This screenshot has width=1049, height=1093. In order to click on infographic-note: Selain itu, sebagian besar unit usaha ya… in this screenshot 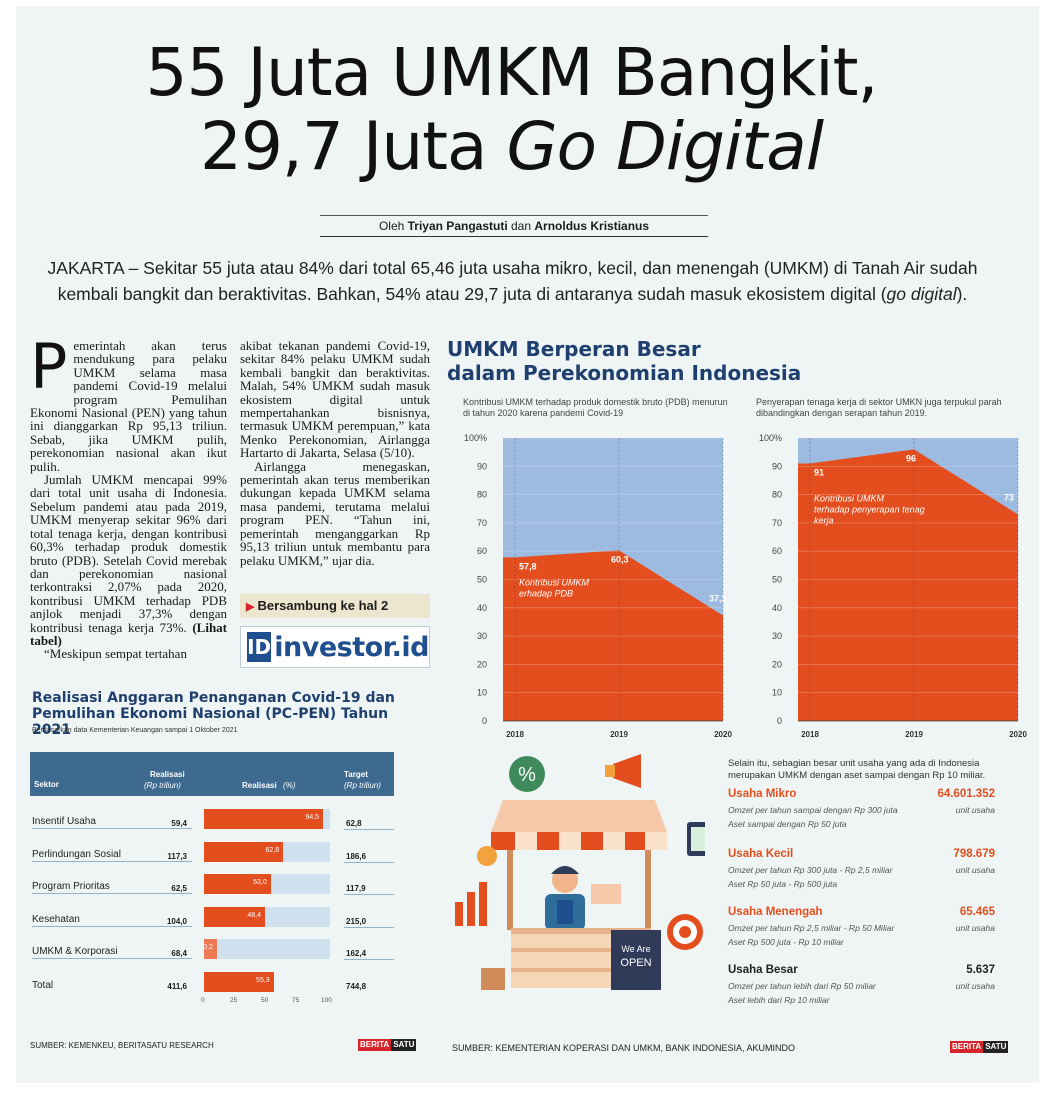, I will do `click(857, 769)`.